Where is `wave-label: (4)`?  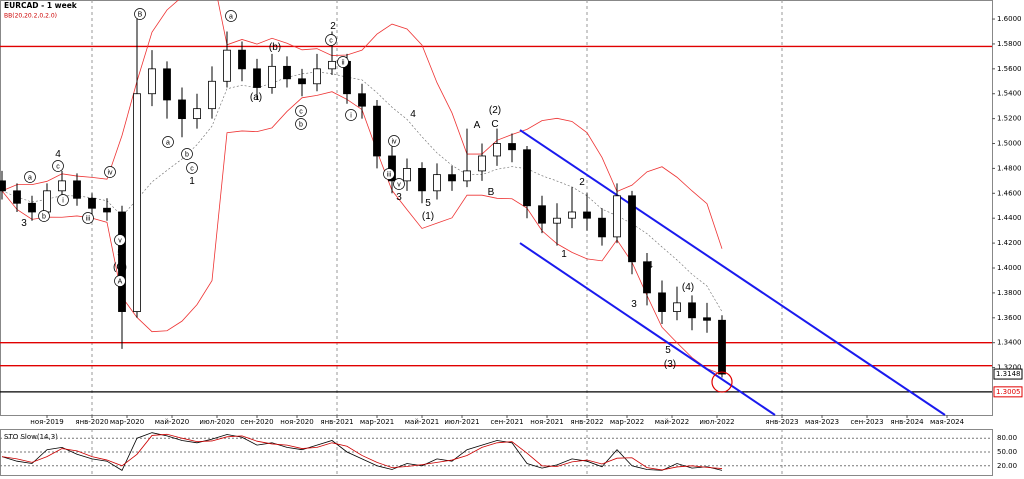 wave-label: (4) is located at coordinates (688, 287).